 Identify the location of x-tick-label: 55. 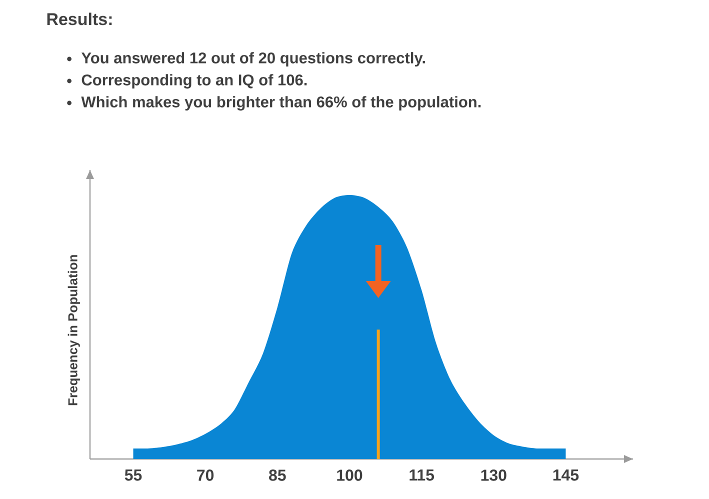
(133, 475).